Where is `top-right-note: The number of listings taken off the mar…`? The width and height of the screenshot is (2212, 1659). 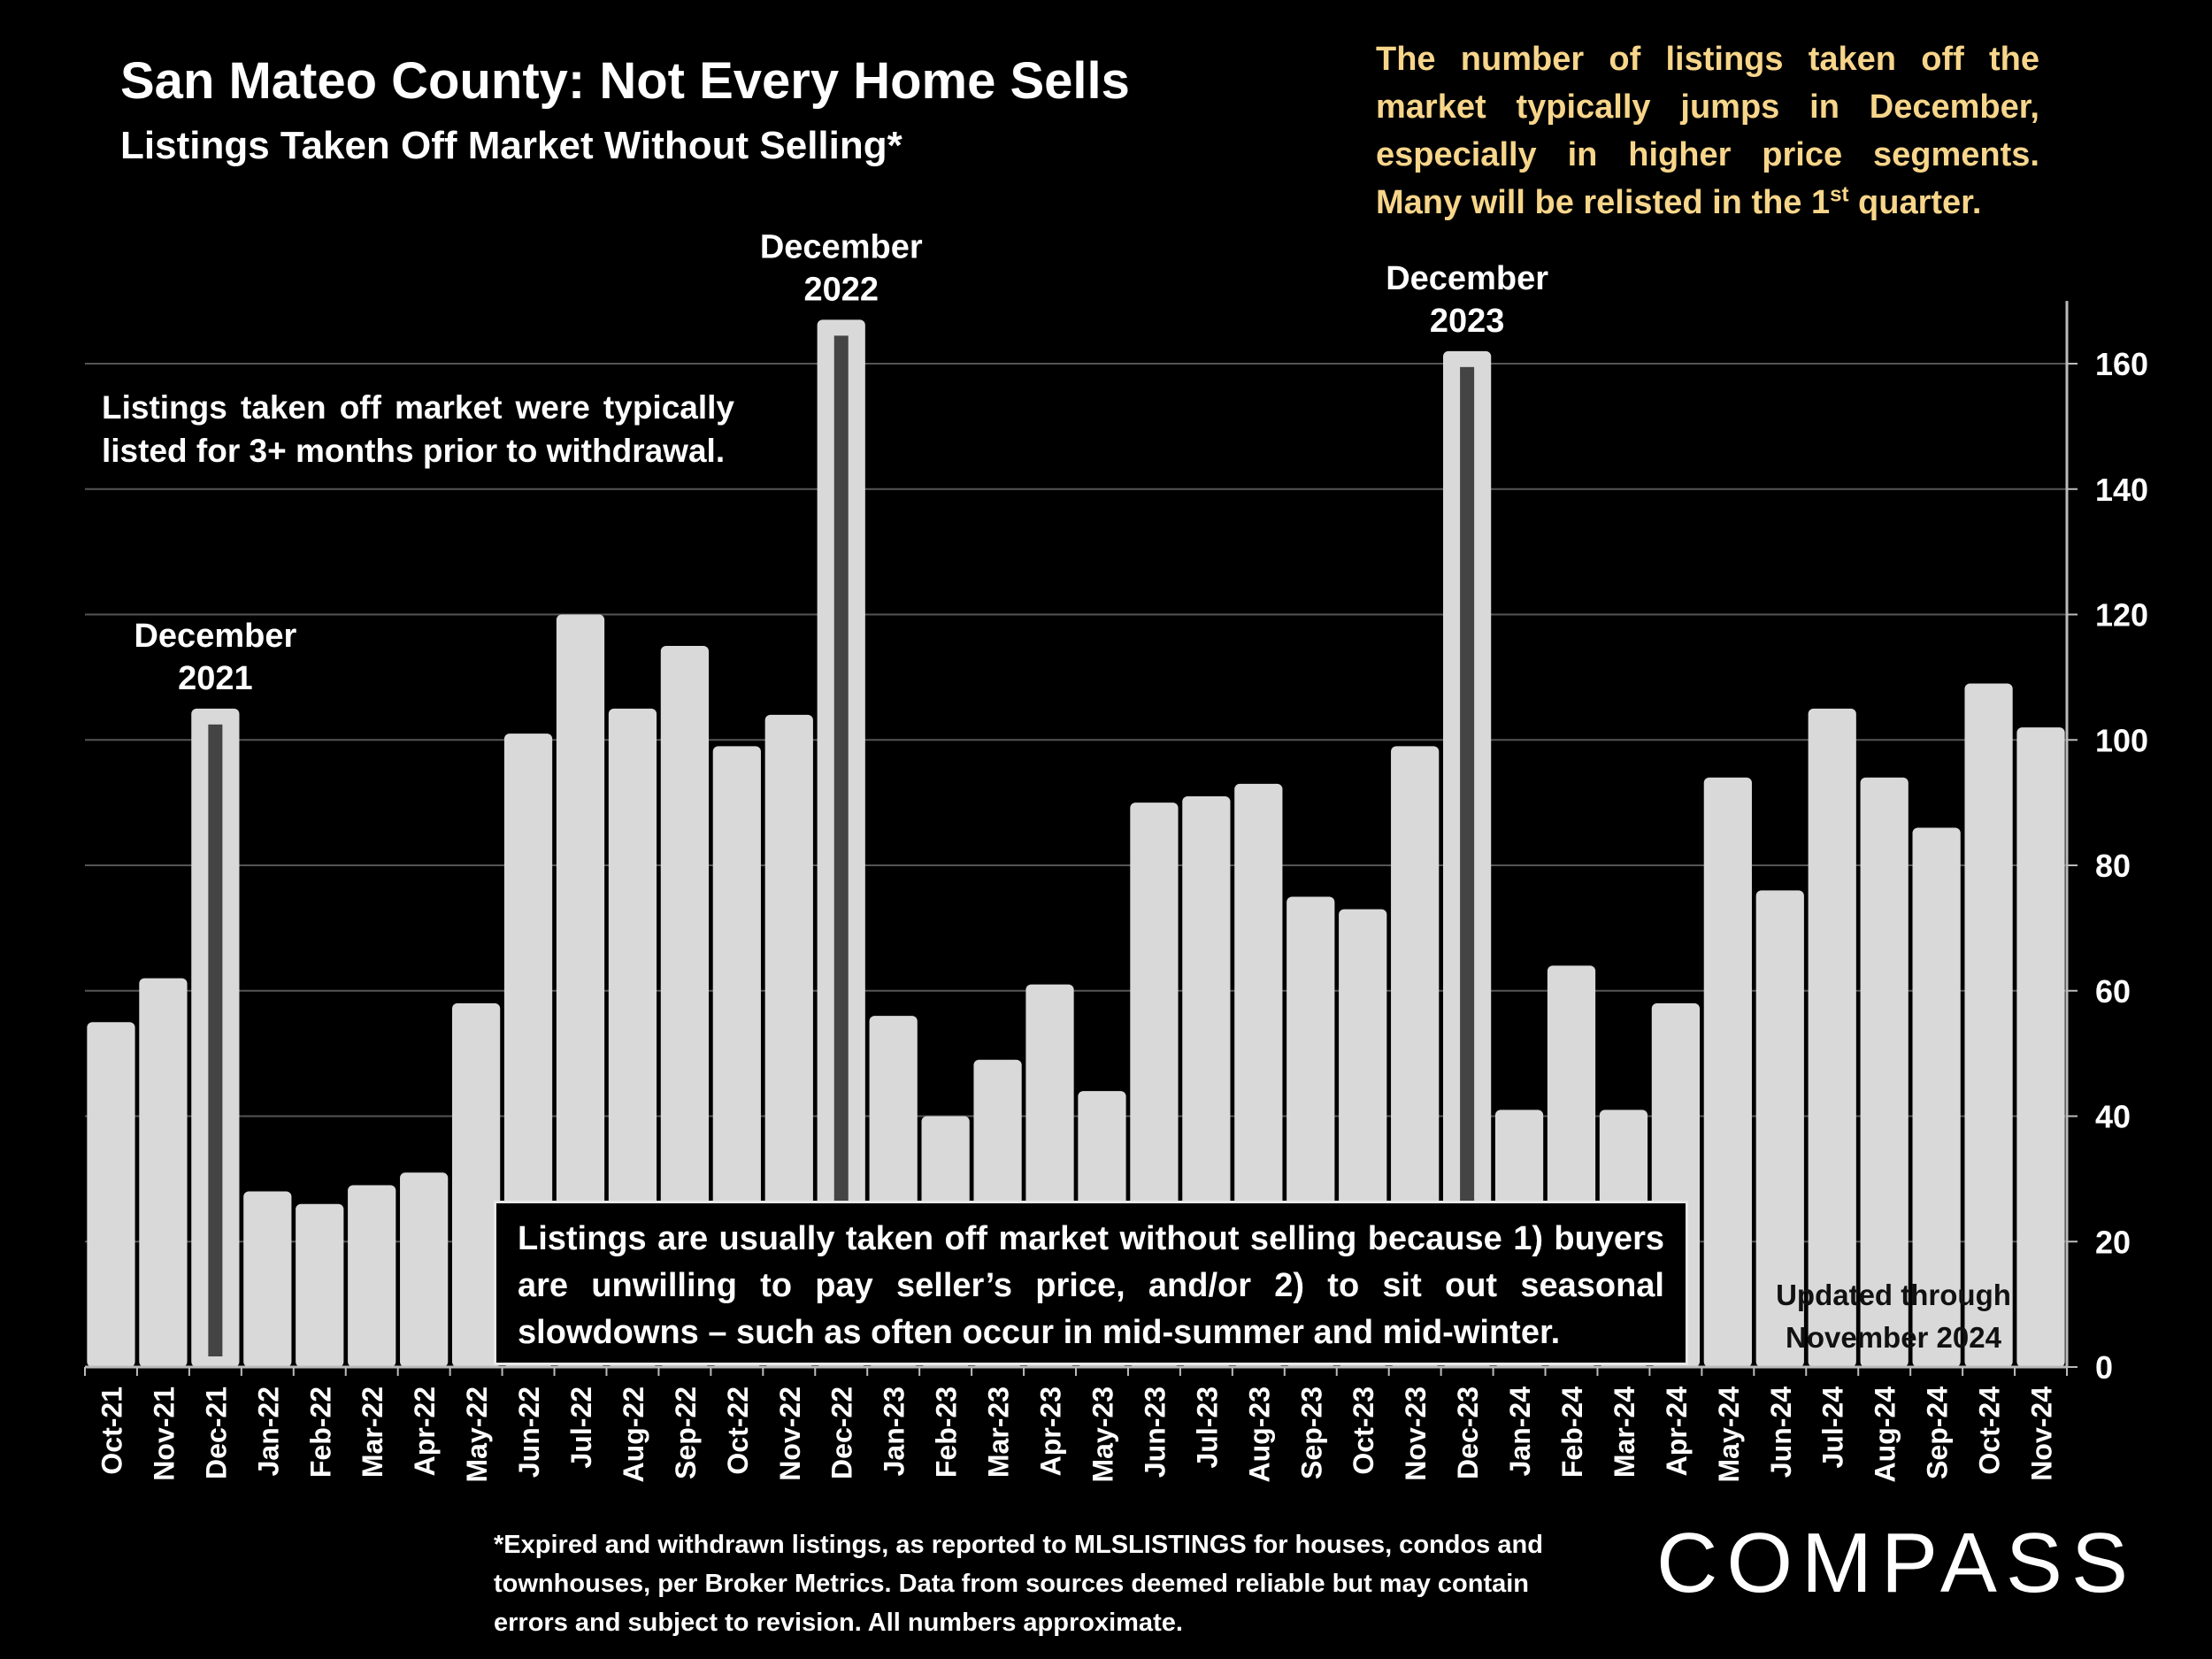
top-right-note: The number of listings taken off the mar… is located at coordinates (1708, 131).